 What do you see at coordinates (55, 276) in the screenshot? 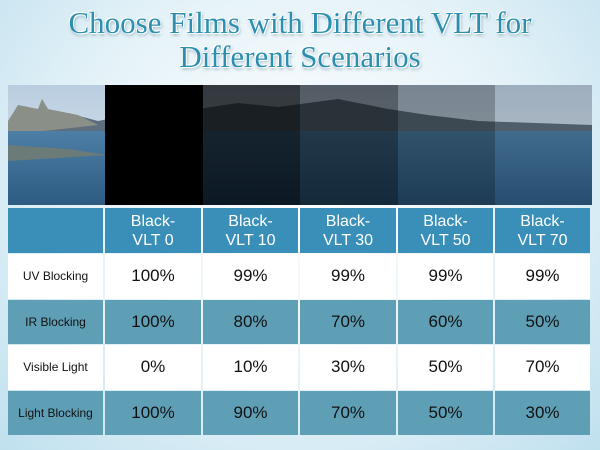
I see `row-label: UV Blocking` at bounding box center [55, 276].